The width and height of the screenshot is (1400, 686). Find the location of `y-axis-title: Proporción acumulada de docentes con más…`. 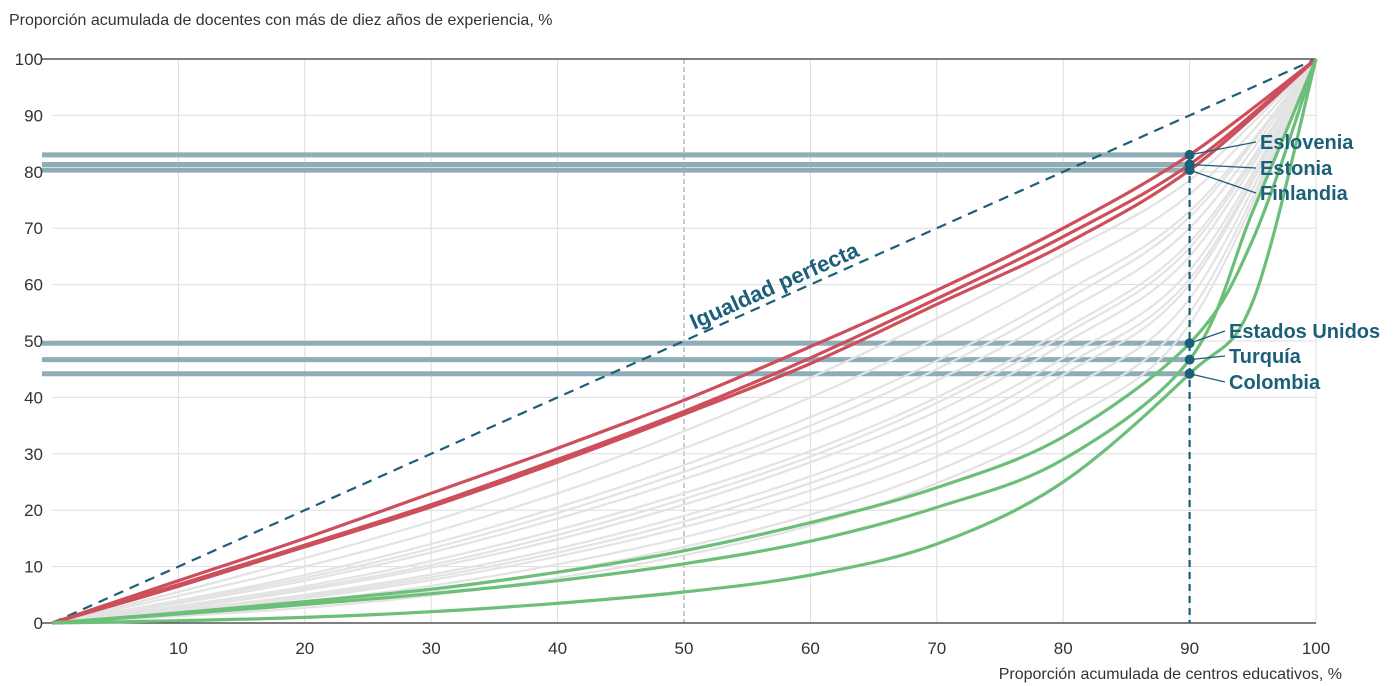

y-axis-title: Proporción acumulada de docentes con más… is located at coordinates (281, 20).